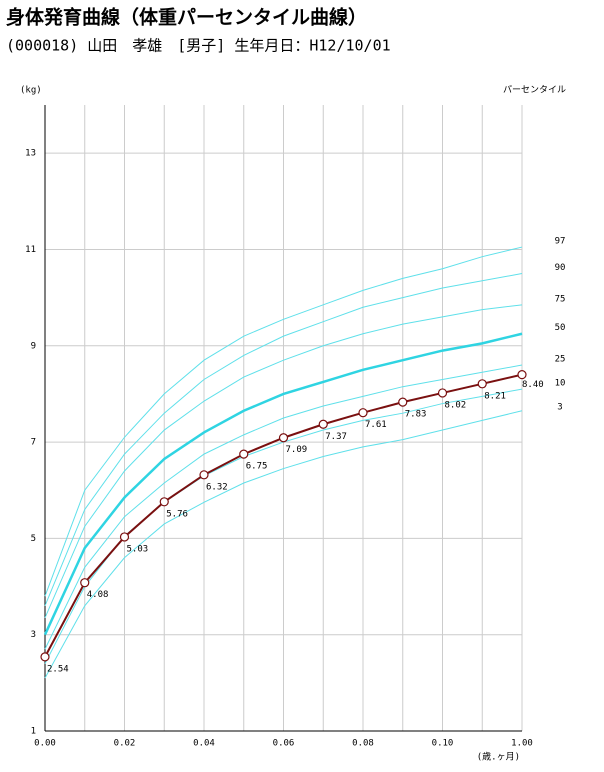 This screenshot has width=604, height=772. I want to click on data-label: 6.75, so click(257, 467).